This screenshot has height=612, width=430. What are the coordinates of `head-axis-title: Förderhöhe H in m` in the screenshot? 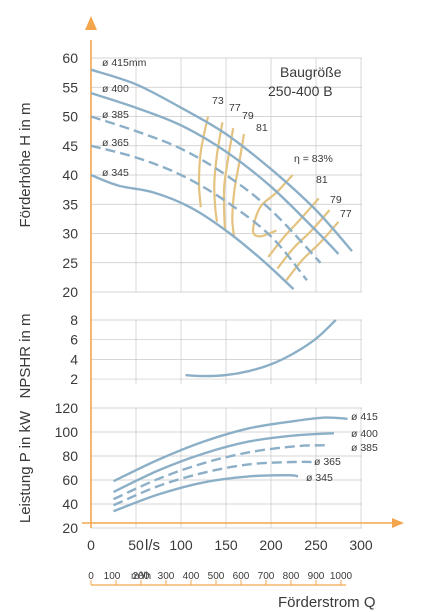 It's located at (25, 164).